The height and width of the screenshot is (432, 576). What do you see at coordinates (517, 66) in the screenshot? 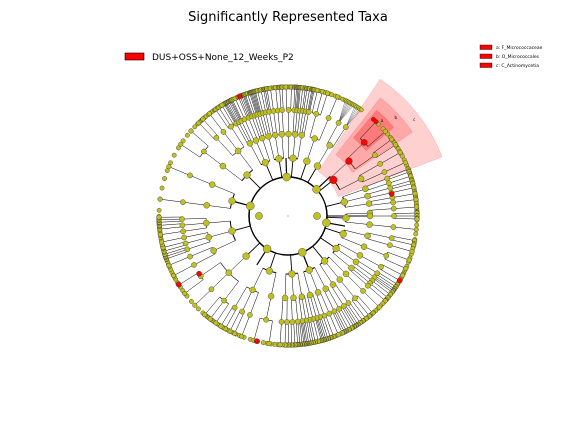
I see `taxa-legend-label-c: c: C_Actinomycetia` at bounding box center [517, 66].